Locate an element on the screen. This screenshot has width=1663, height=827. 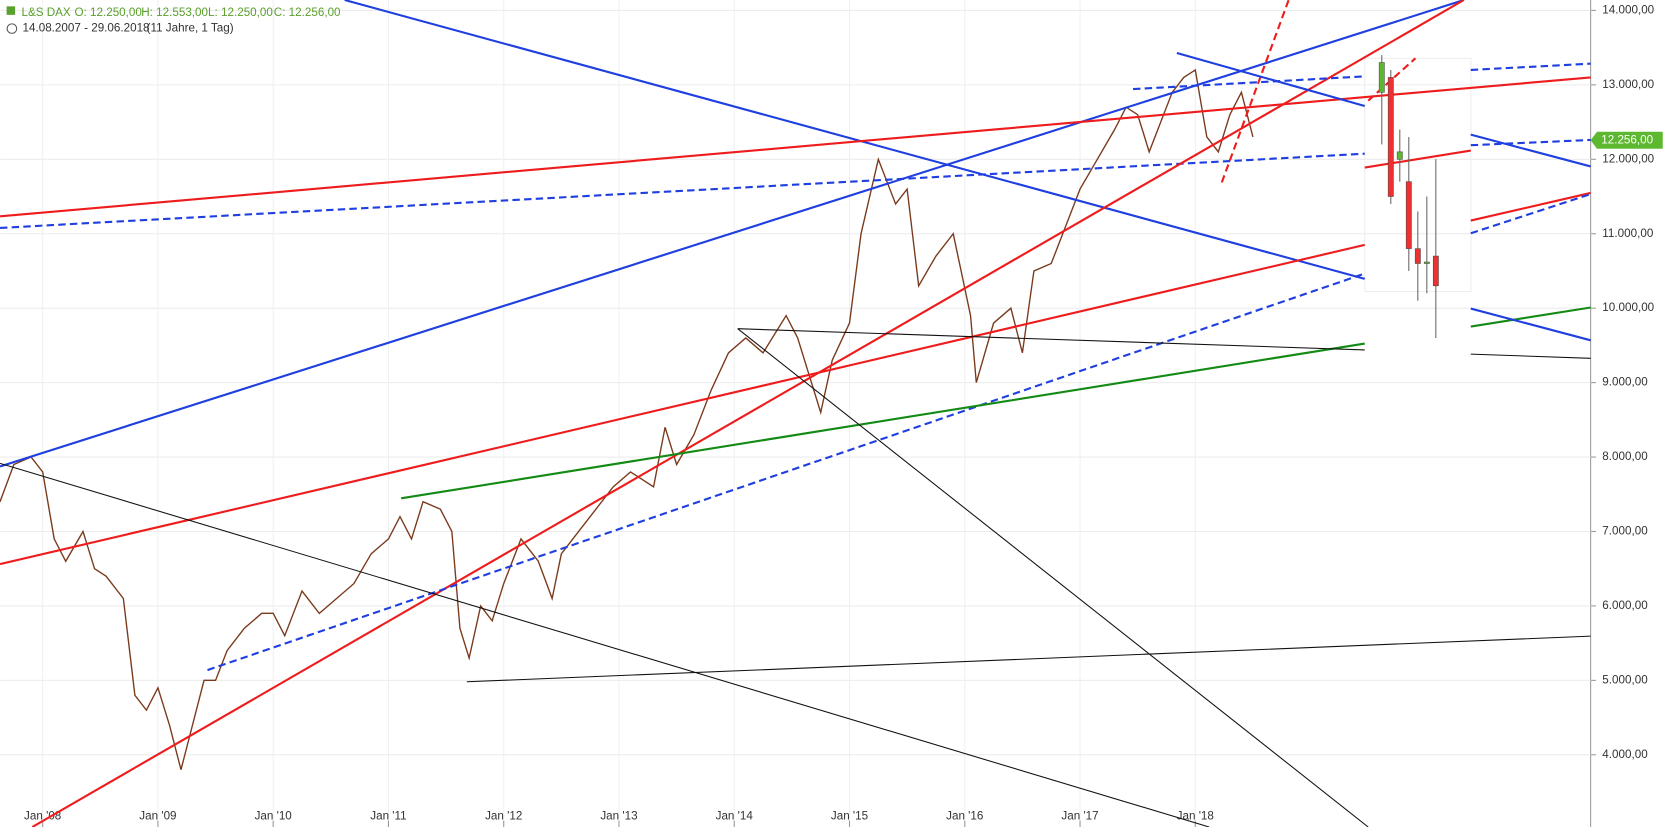
symbol-icon is located at coordinates (11, 10).